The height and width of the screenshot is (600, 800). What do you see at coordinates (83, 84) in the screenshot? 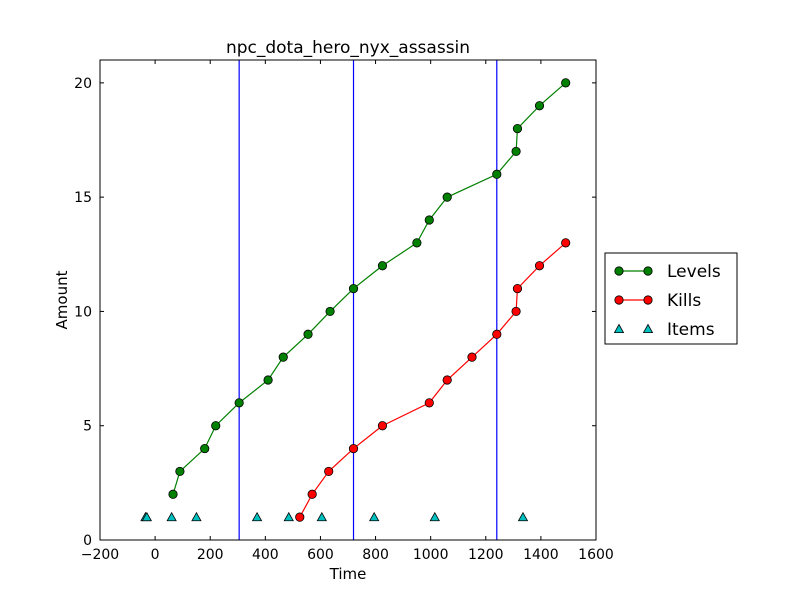
I see `y-tick-label: 20` at bounding box center [83, 84].